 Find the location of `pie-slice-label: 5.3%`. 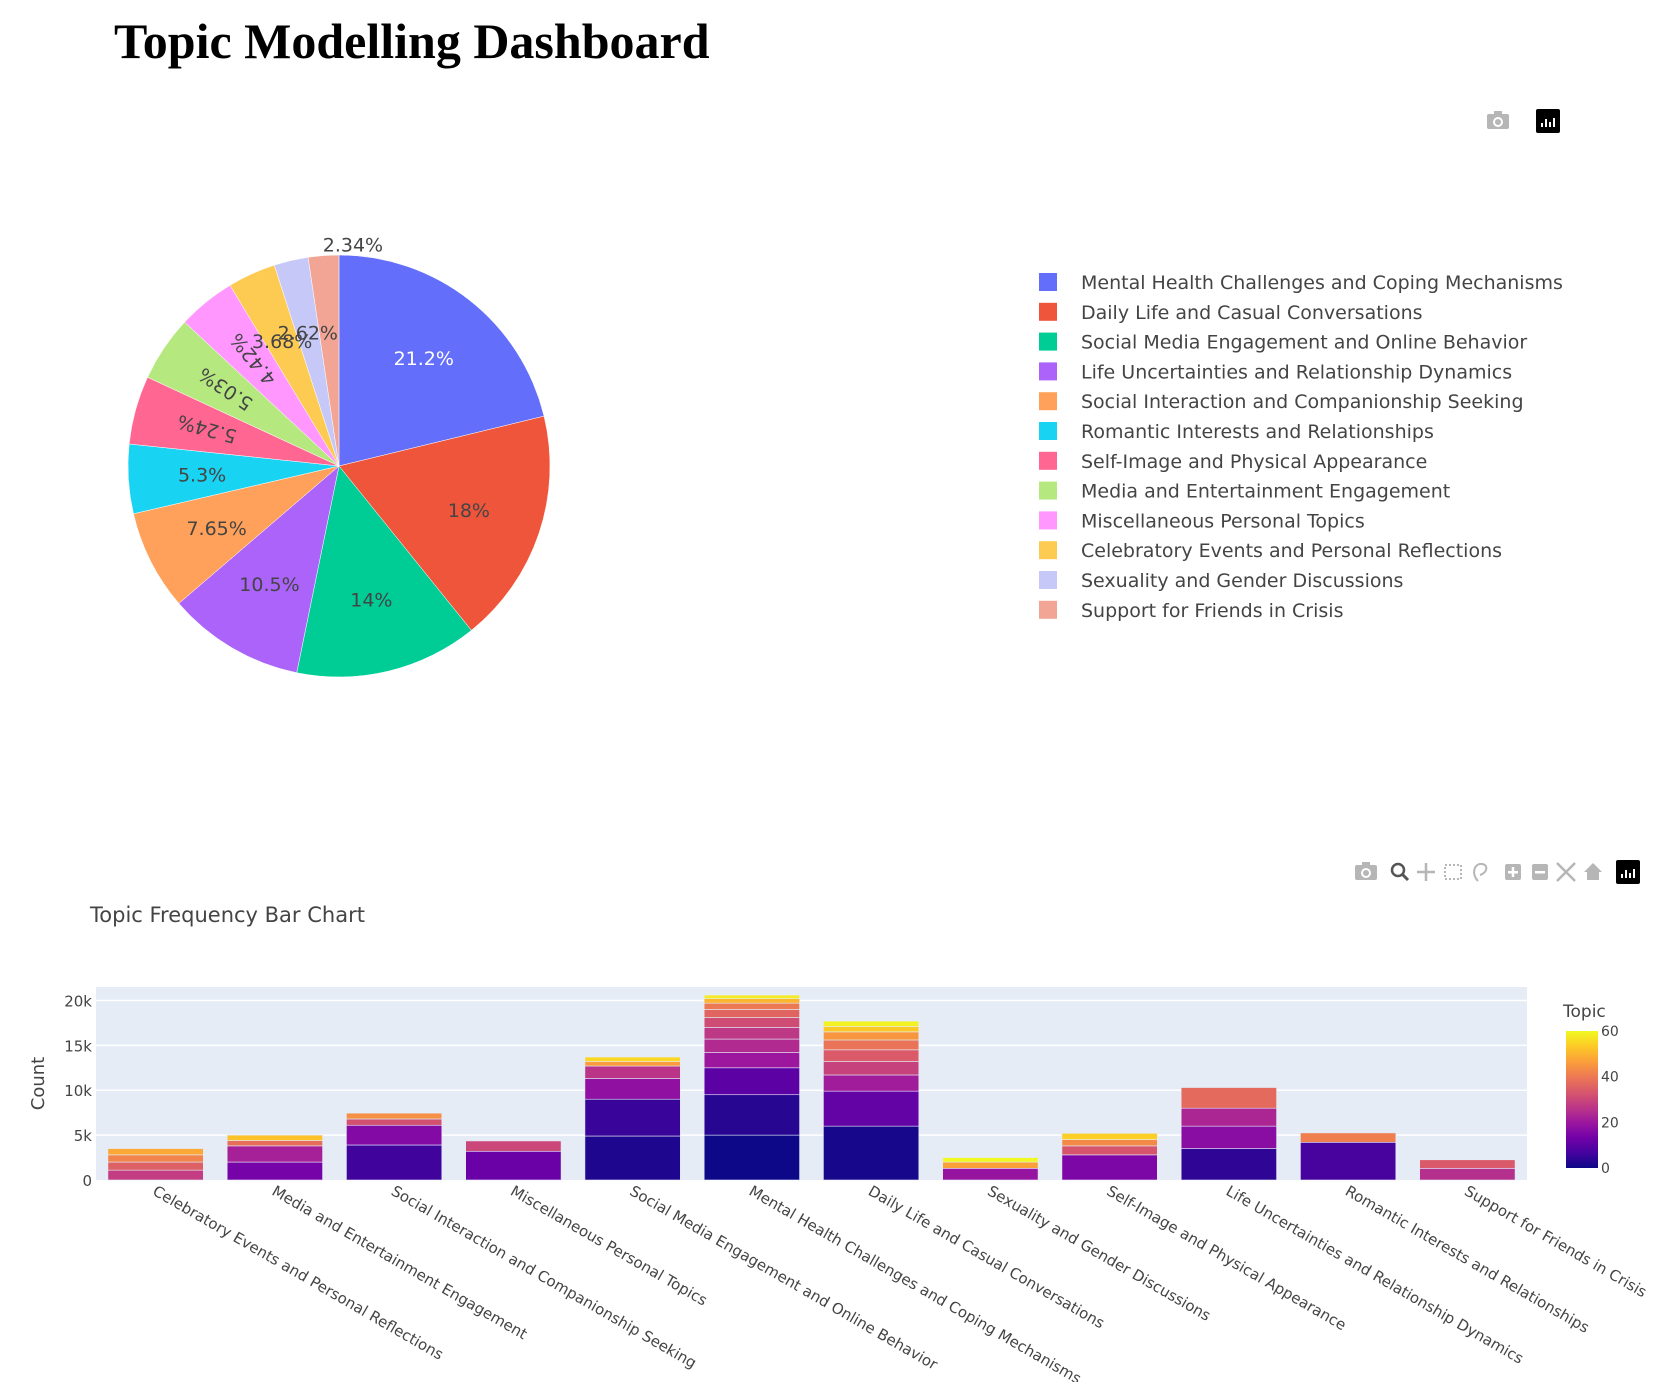

pie-slice-label: 5.3% is located at coordinates (202, 475).